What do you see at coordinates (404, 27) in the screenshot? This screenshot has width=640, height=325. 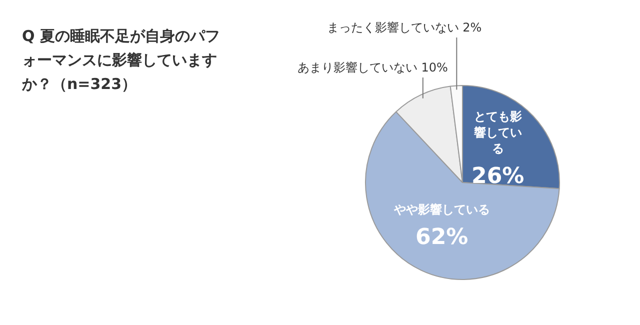 I see `slice-label: まったく影響していない 2%` at bounding box center [404, 27].